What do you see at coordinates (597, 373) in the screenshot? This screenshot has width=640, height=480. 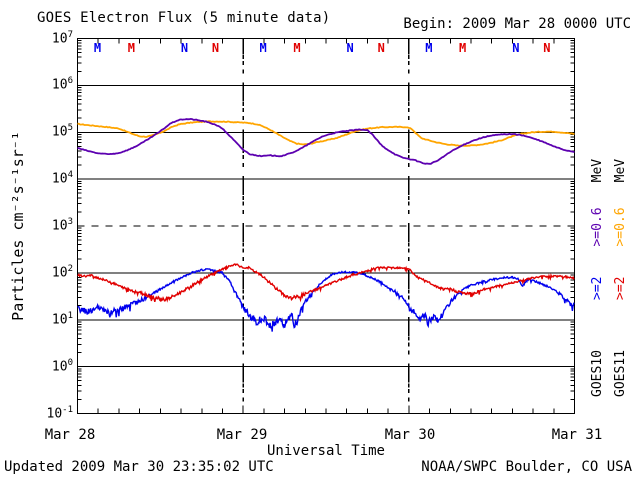 I see `legend-satellite-label: GOES10` at bounding box center [597, 373].